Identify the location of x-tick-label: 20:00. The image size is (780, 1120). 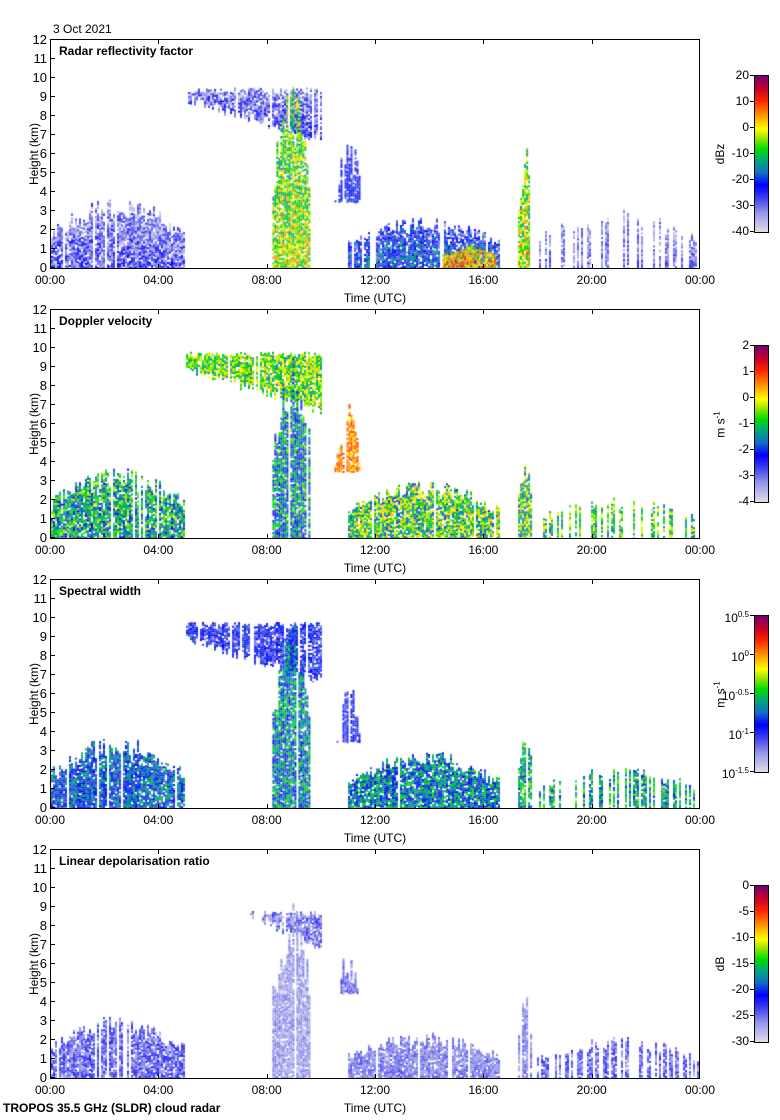
(591, 280).